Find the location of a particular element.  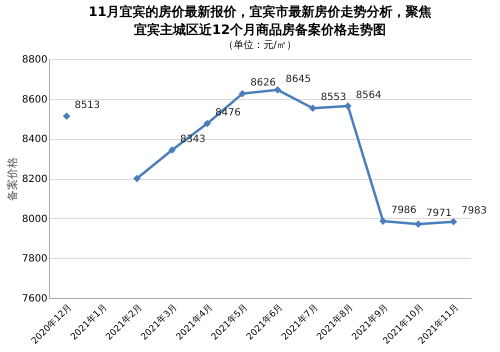

chart-subtitle: （单位：元/㎡） is located at coordinates (260, 45).